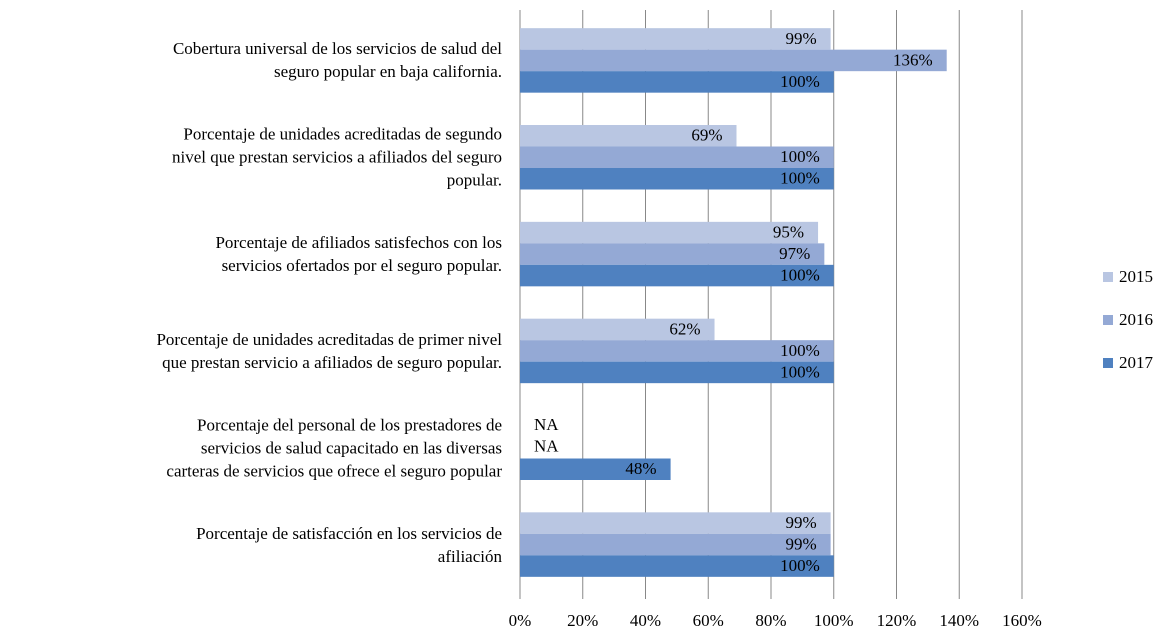  Describe the element at coordinates (959, 620) in the screenshot. I see `x-tick-label: 140%` at that location.